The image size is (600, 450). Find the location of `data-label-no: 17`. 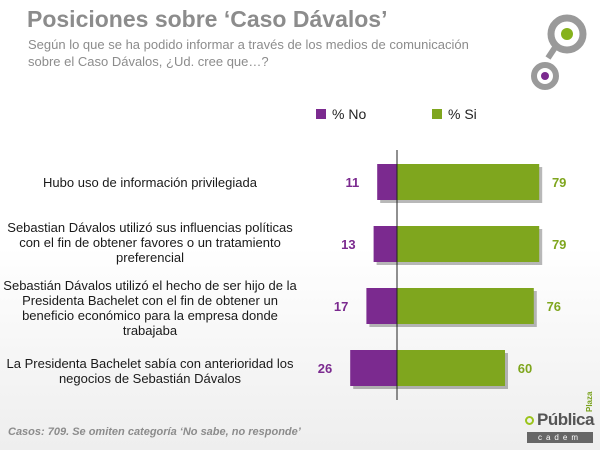

data-label-no: 17 is located at coordinates (341, 306).